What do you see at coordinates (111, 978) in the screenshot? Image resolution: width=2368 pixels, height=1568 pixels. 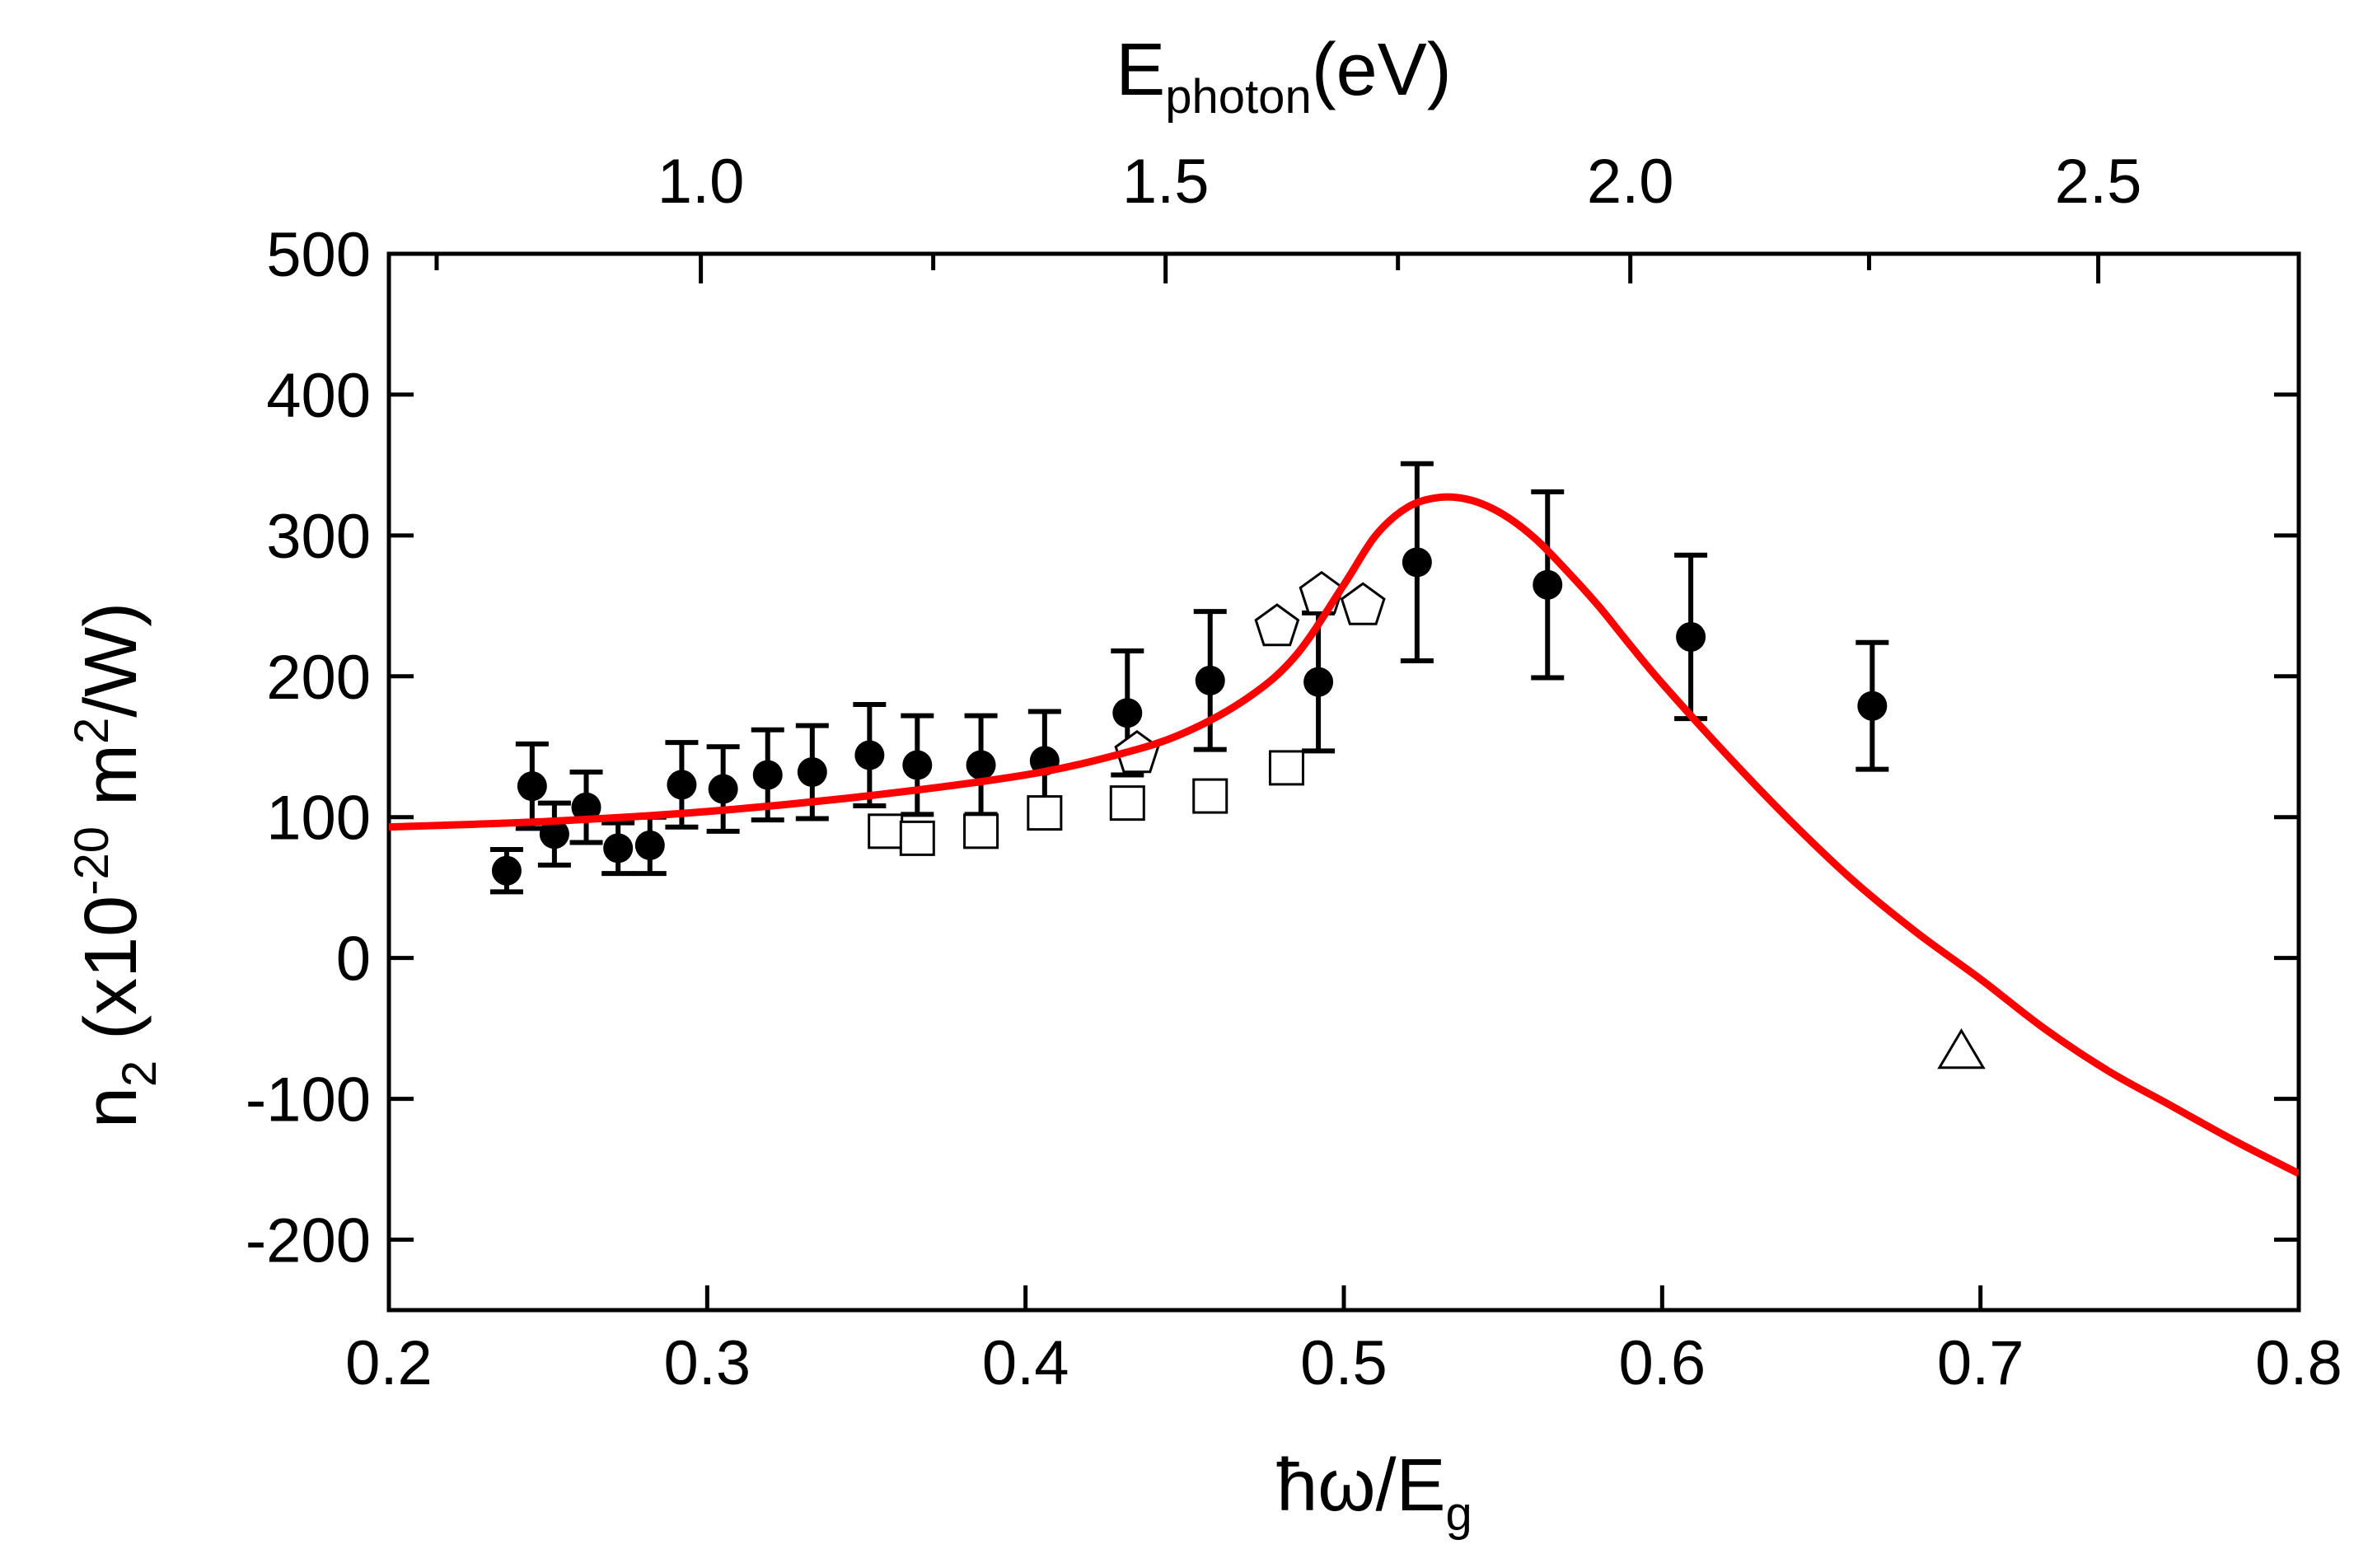 I see `y-axis-title-mid: (x10` at bounding box center [111, 978].